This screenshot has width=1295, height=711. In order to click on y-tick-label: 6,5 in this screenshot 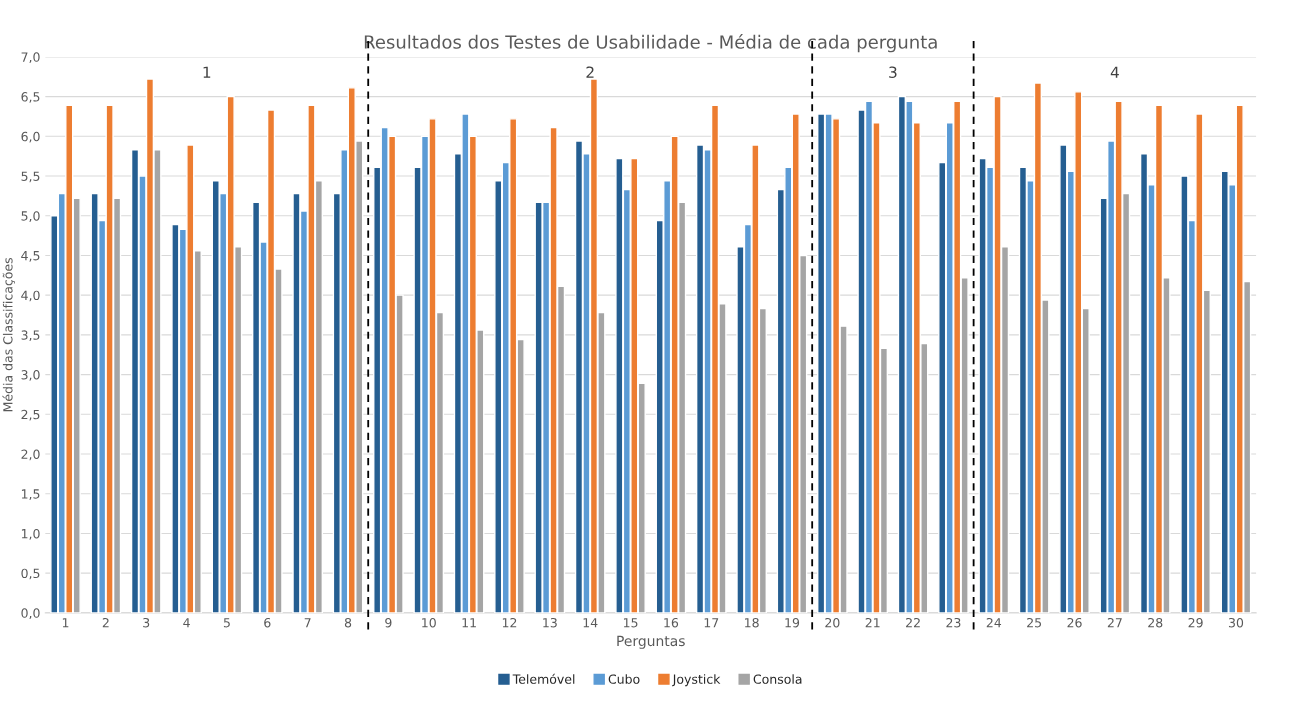, I will do `click(30, 97)`.